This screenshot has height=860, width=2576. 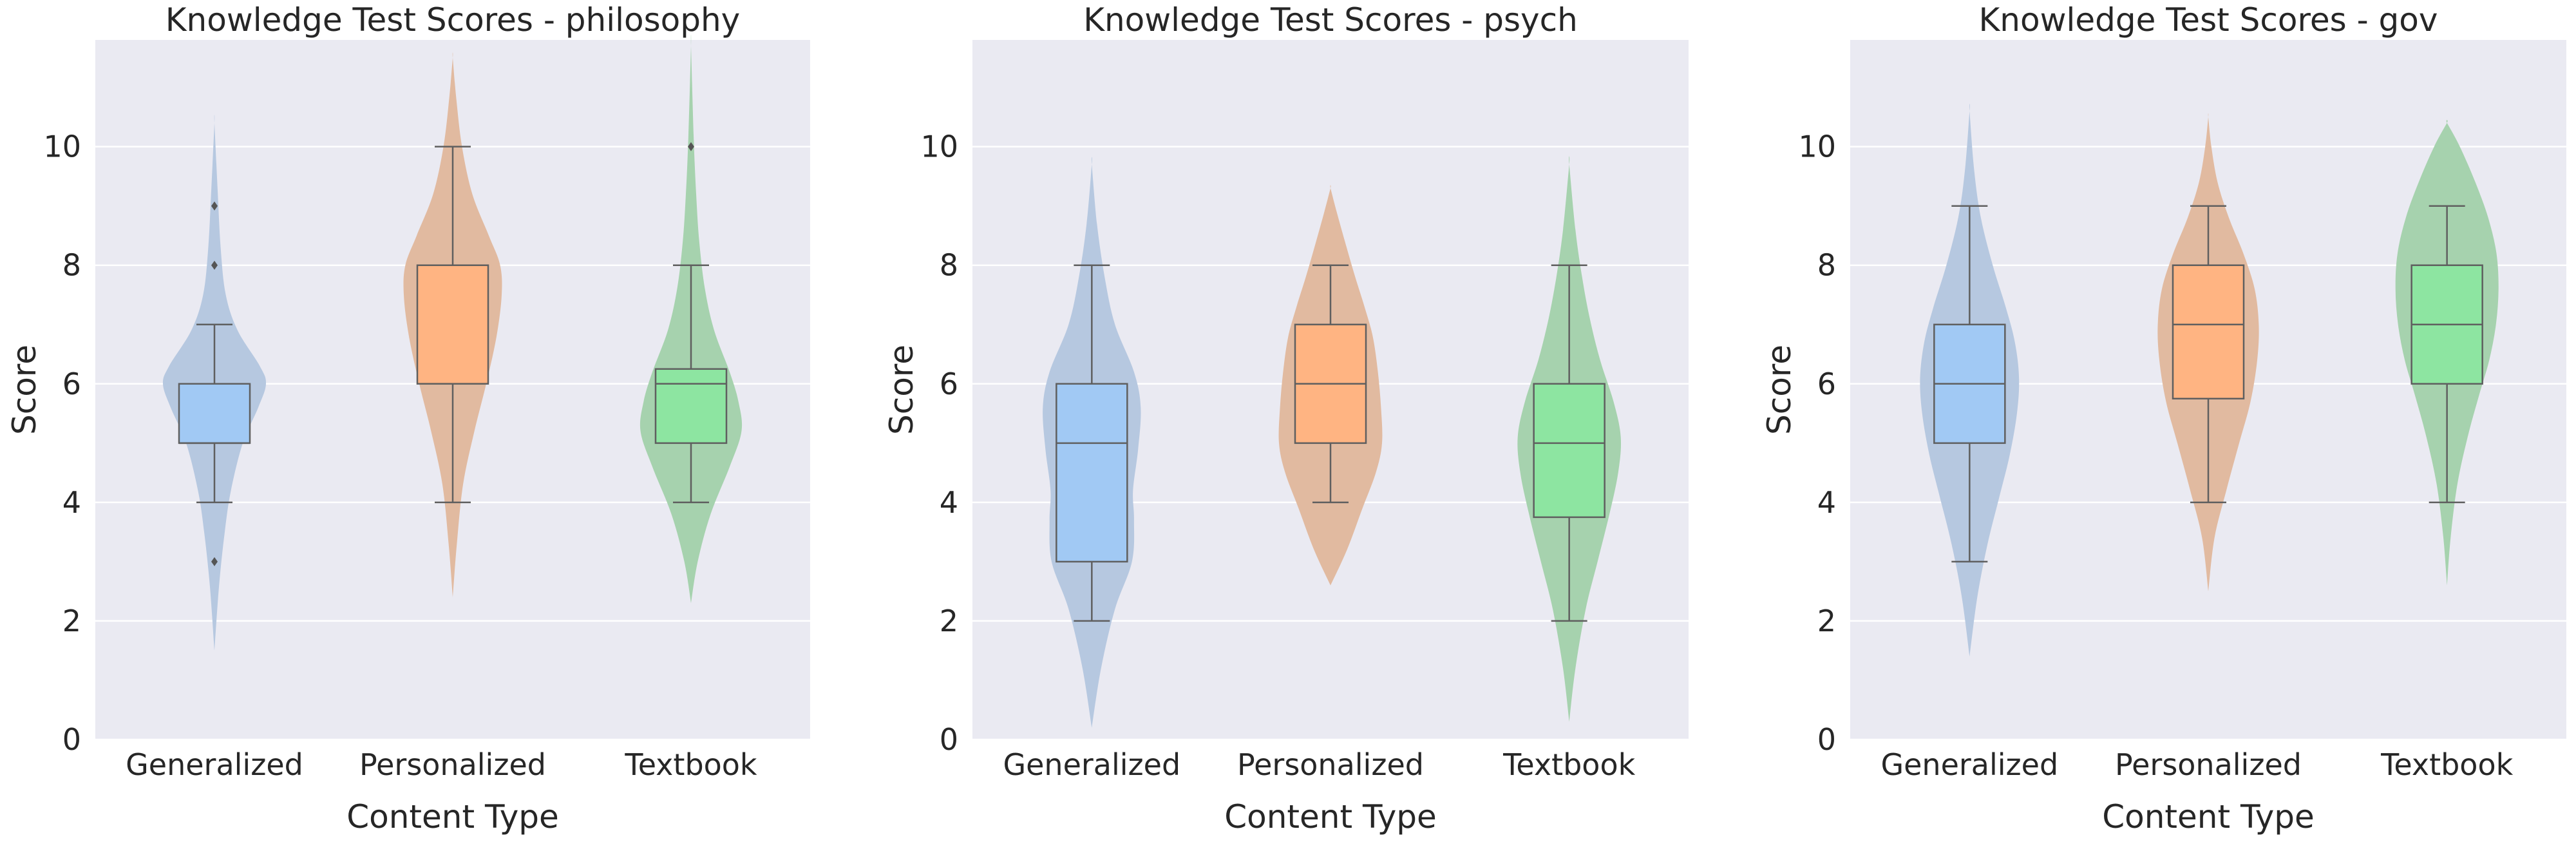 What do you see at coordinates (453, 20) in the screenshot?
I see `panel-title: Knowledge Test Scores - philosophy` at bounding box center [453, 20].